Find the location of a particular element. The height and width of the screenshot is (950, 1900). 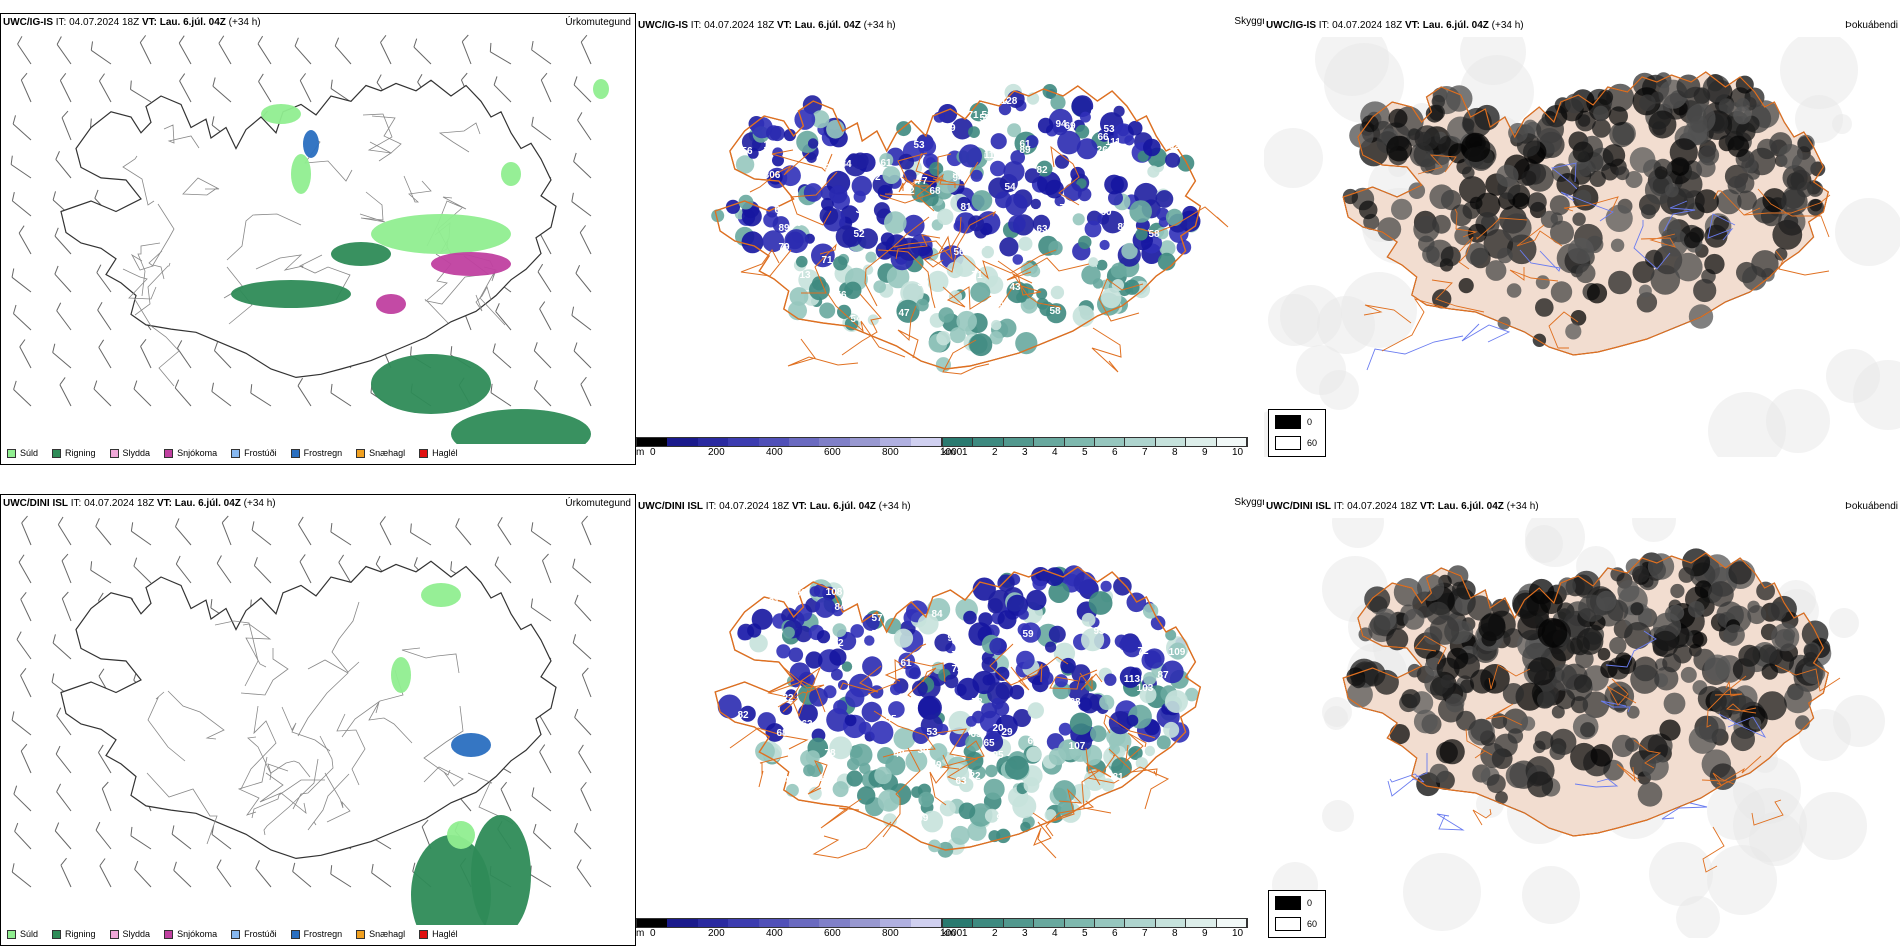

cloud-base-label: 102 is located at coordinates (878, 651).